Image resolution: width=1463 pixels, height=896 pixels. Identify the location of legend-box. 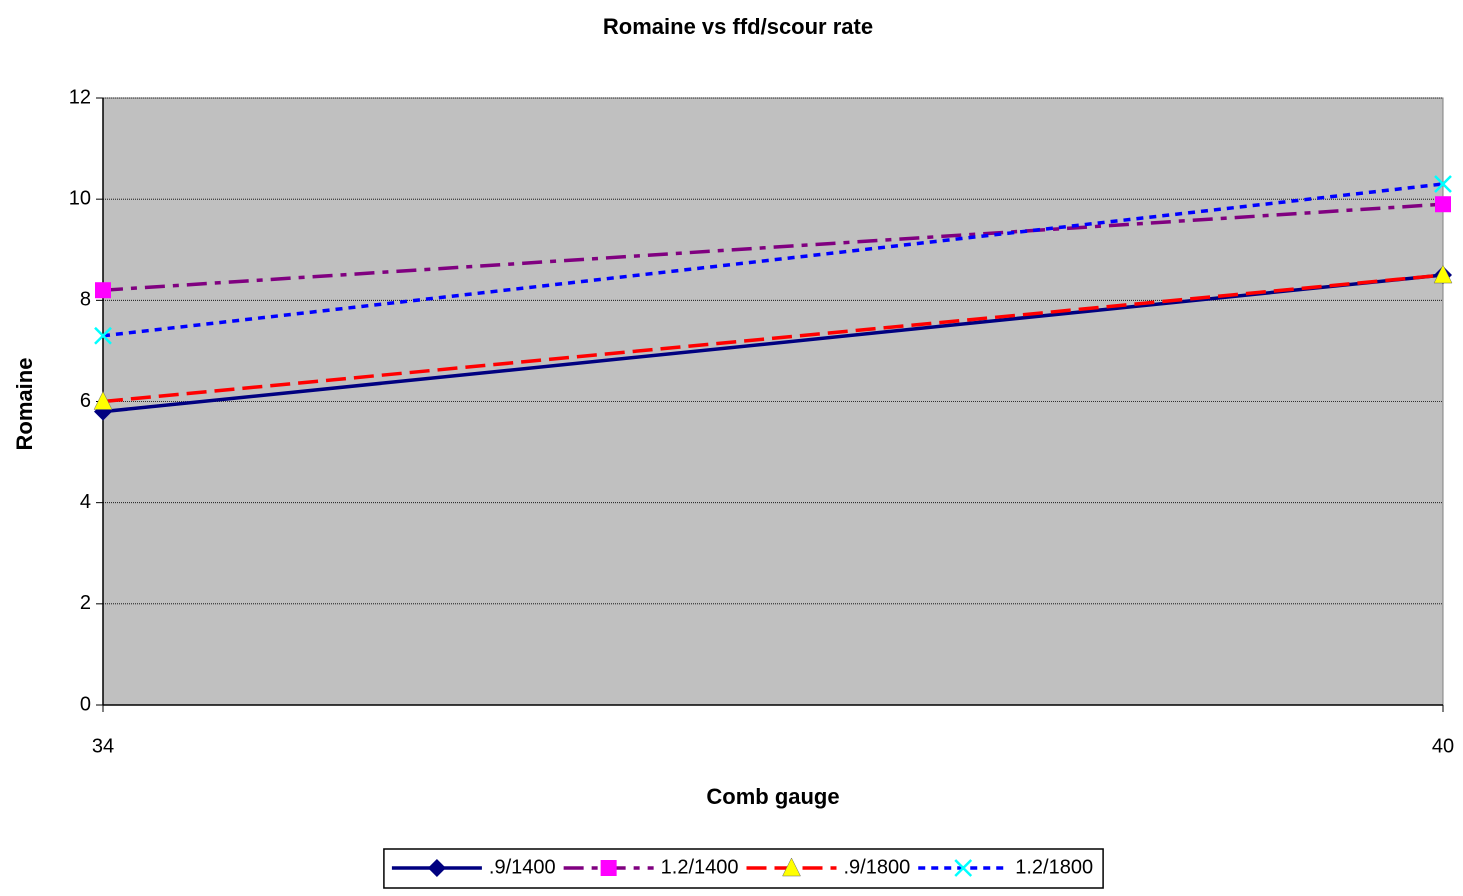
(743, 868).